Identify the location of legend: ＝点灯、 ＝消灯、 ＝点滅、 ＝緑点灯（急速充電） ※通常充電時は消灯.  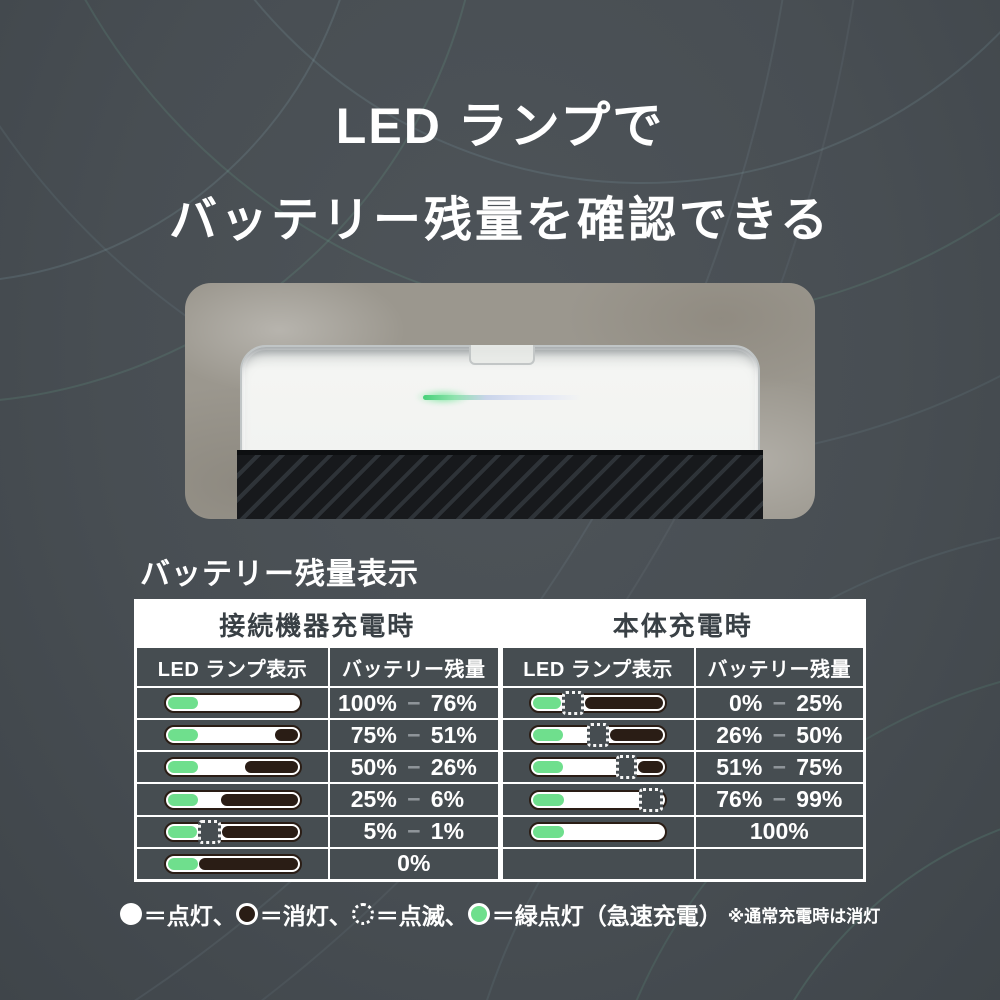
(500, 914).